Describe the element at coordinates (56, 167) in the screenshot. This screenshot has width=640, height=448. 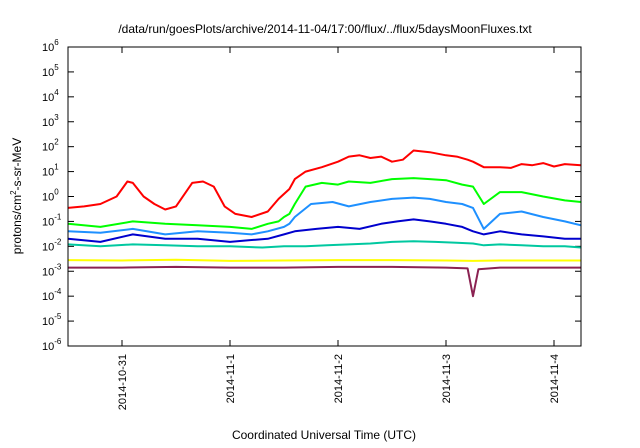
I see `y-tick-exp: 1` at that location.